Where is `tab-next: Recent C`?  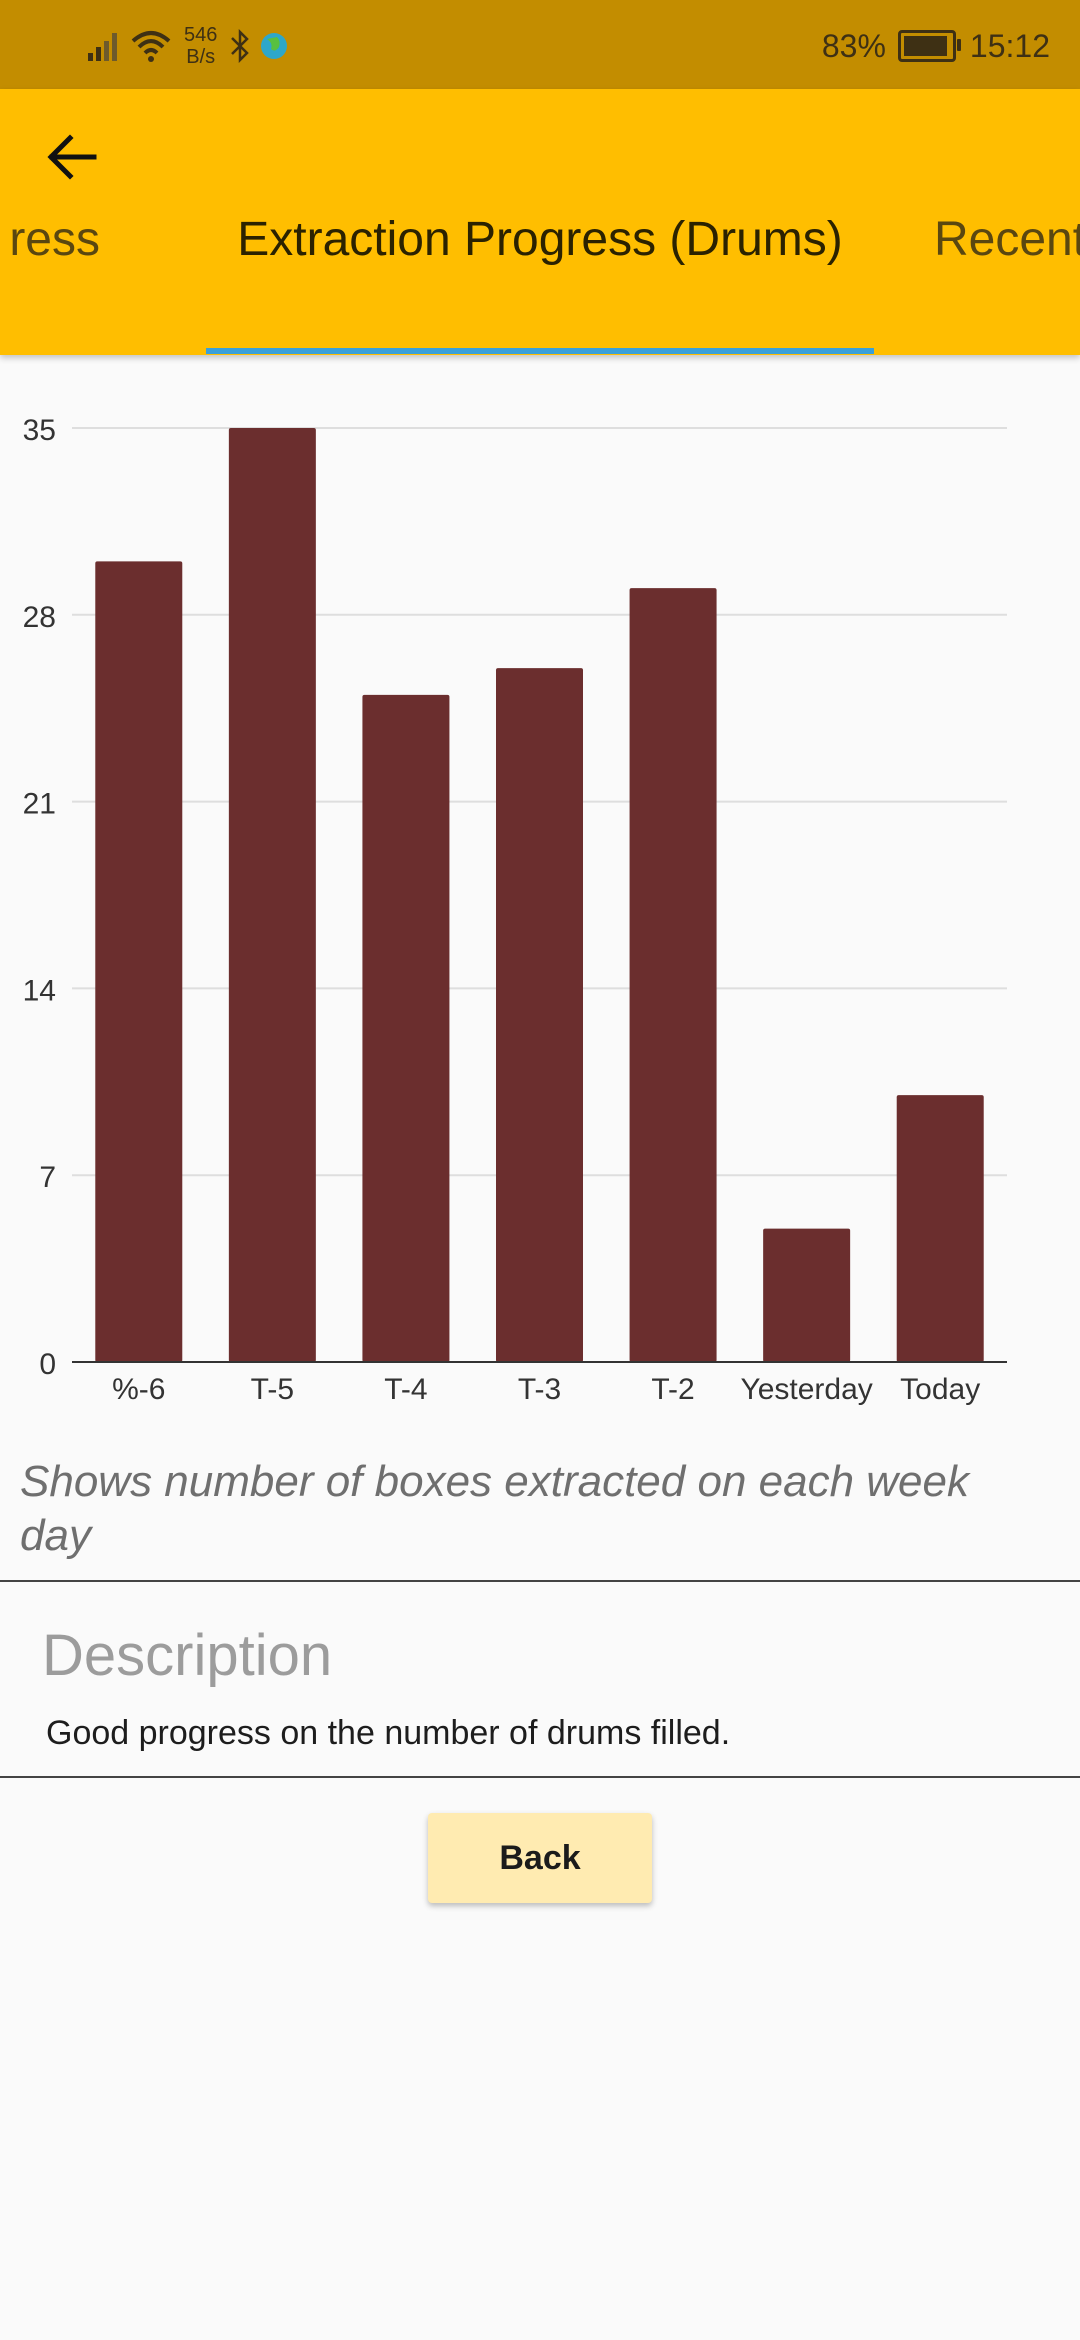
tab-next: Recent C is located at coordinates (1007, 240).